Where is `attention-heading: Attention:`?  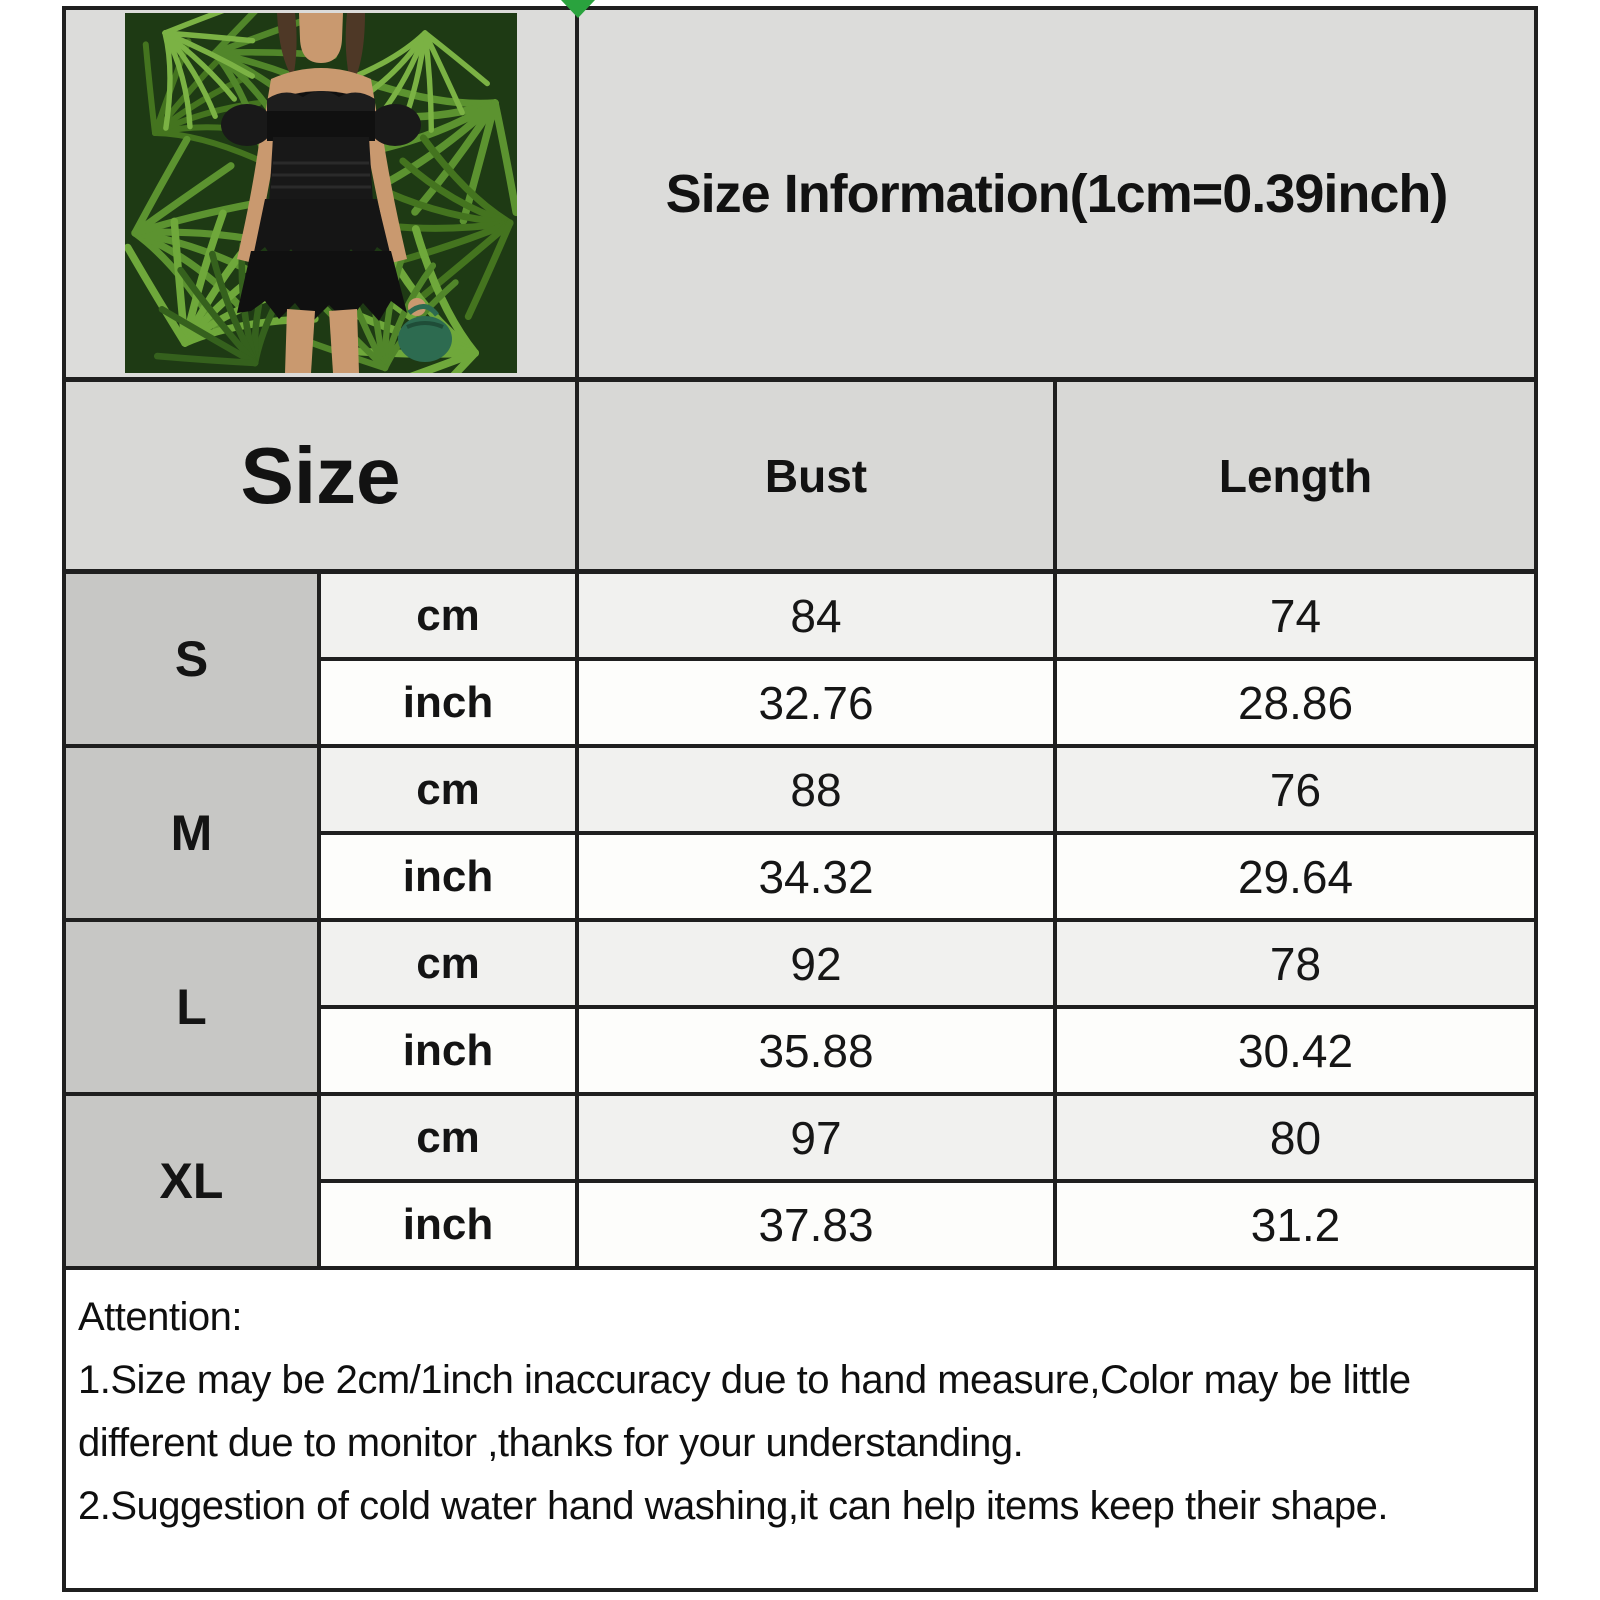
attention-heading: Attention: is located at coordinates (160, 1317).